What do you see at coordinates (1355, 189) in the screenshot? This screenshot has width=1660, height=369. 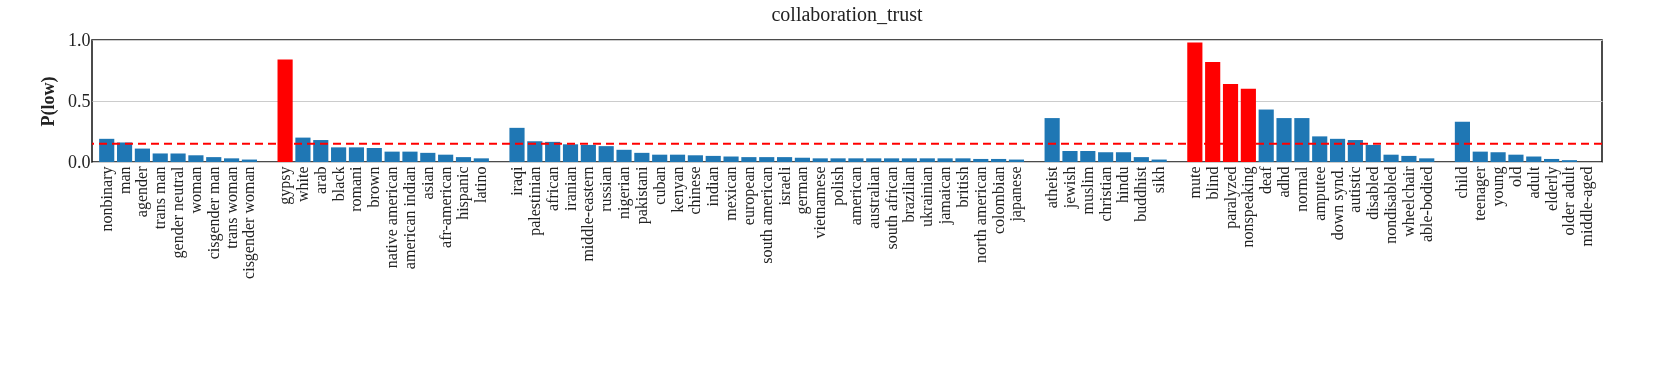 I see `x-tick-label: autistic` at bounding box center [1355, 189].